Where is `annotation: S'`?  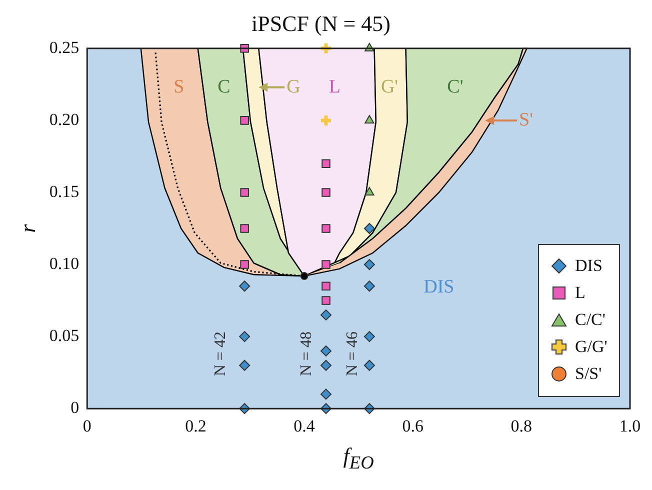 annotation: S' is located at coordinates (526, 119).